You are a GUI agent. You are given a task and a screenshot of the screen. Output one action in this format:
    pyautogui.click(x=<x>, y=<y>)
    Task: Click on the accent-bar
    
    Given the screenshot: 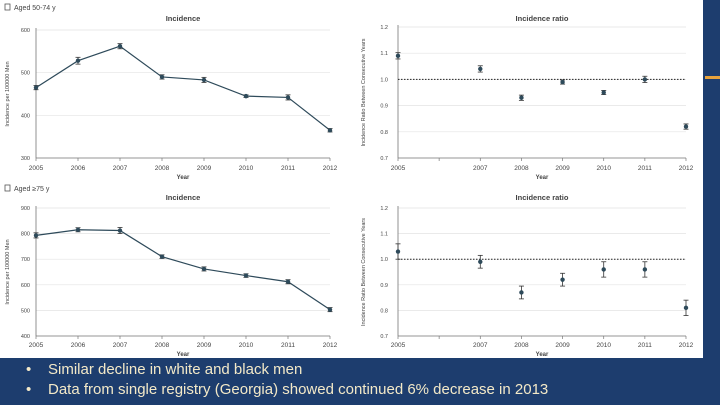 What is the action you would take?
    pyautogui.click(x=712, y=77)
    